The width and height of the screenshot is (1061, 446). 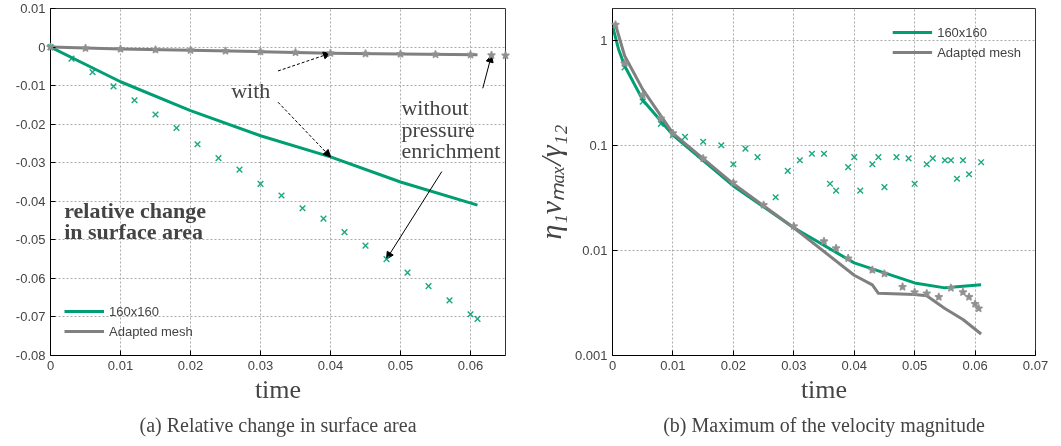 What do you see at coordinates (30, 163) in the screenshot?
I see `y-tick-label: -0.03` at bounding box center [30, 163].